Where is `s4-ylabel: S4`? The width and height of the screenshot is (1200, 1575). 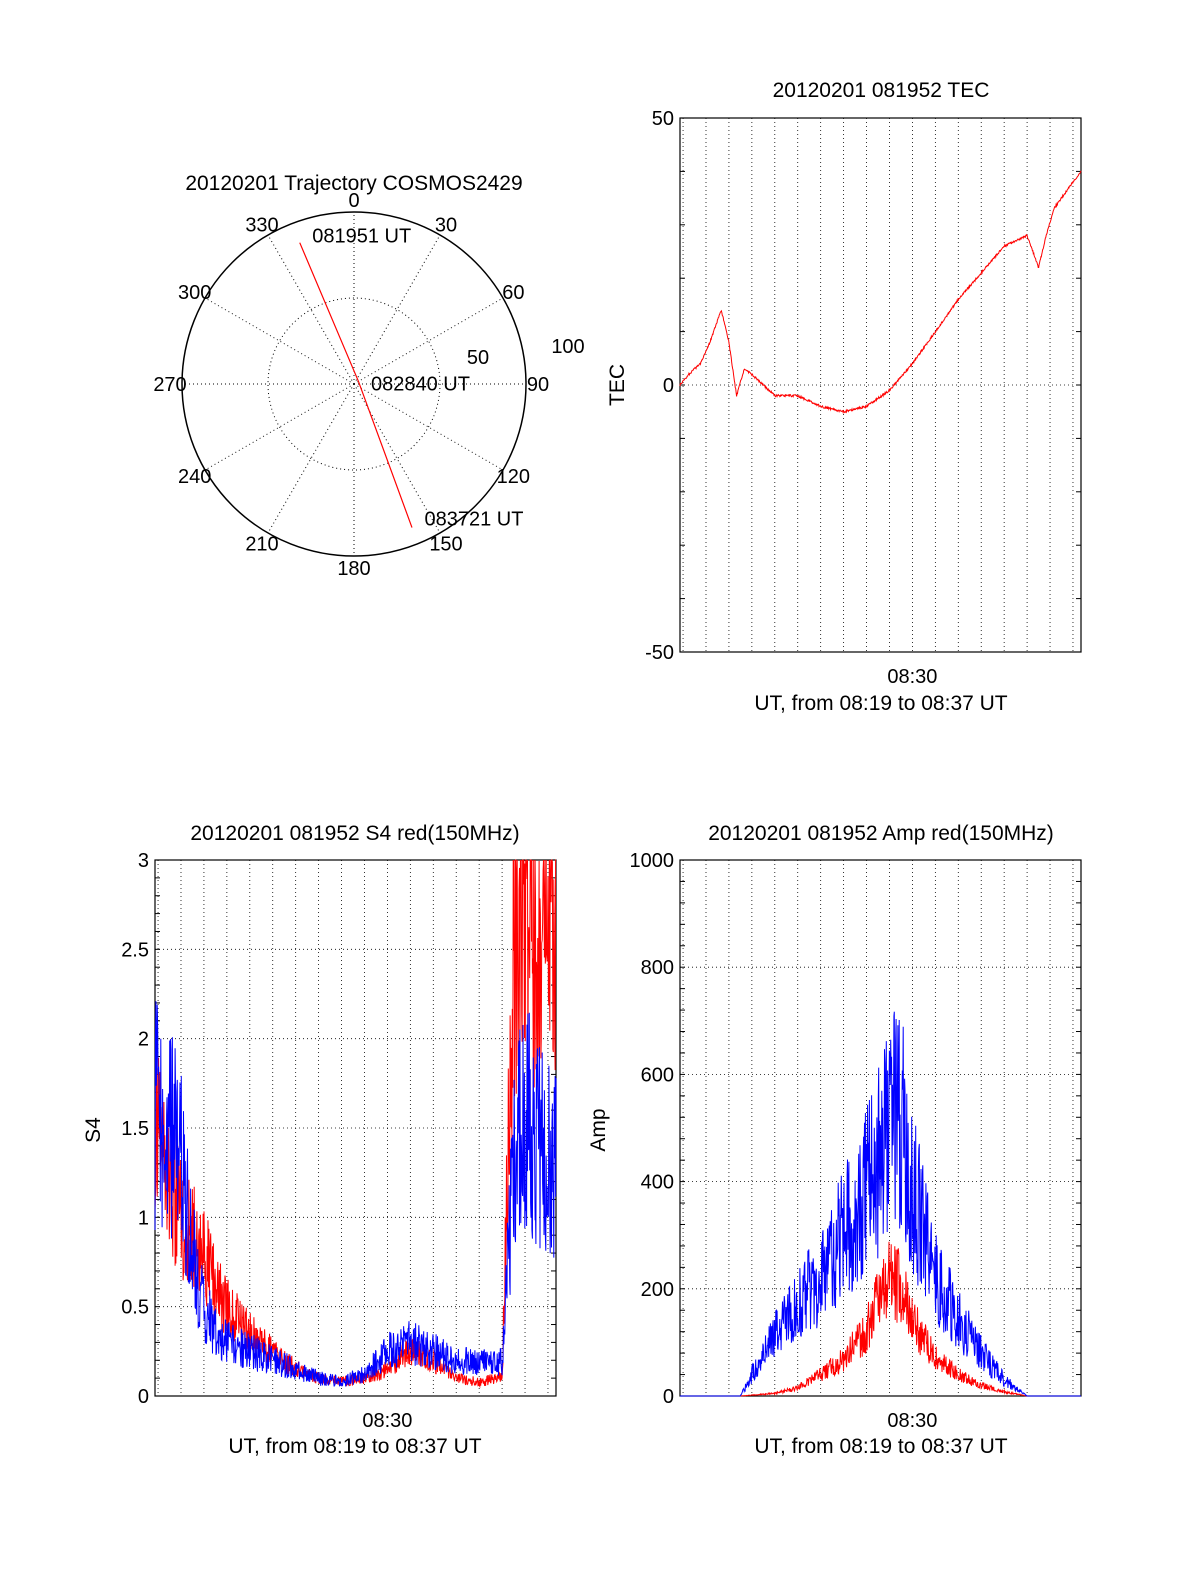
s4-ylabel: S4 is located at coordinates (93, 1130).